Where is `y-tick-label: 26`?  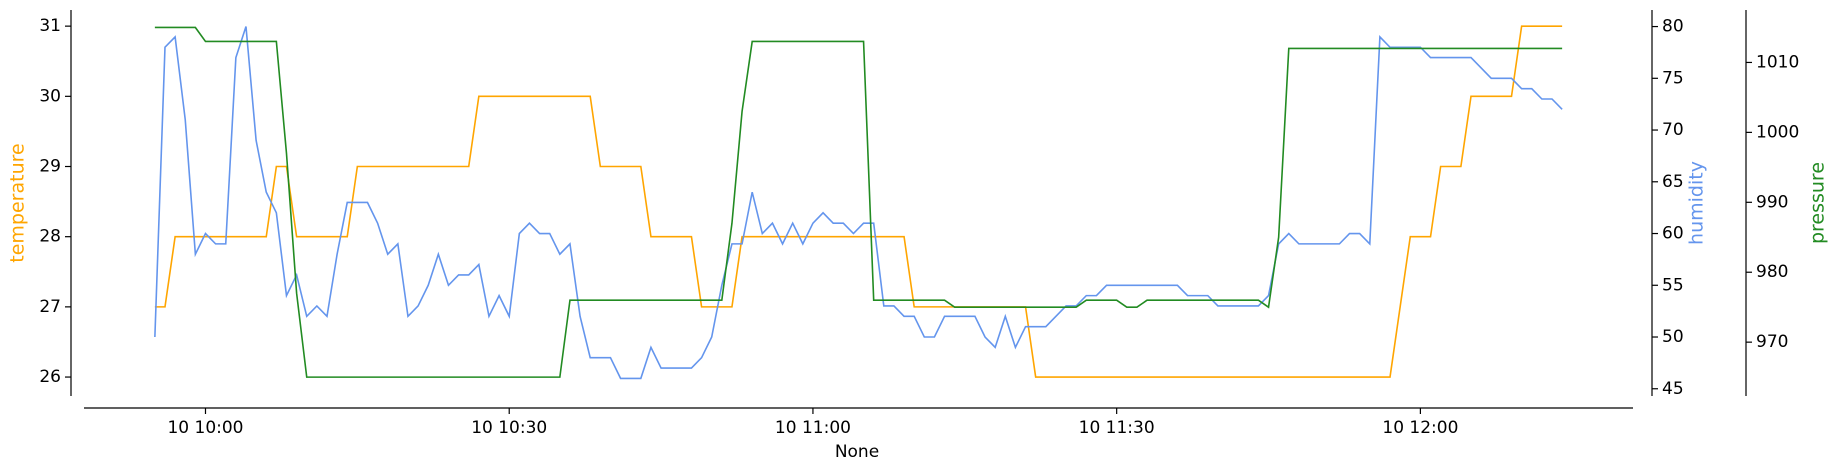 y-tick-label: 26 is located at coordinates (50, 377).